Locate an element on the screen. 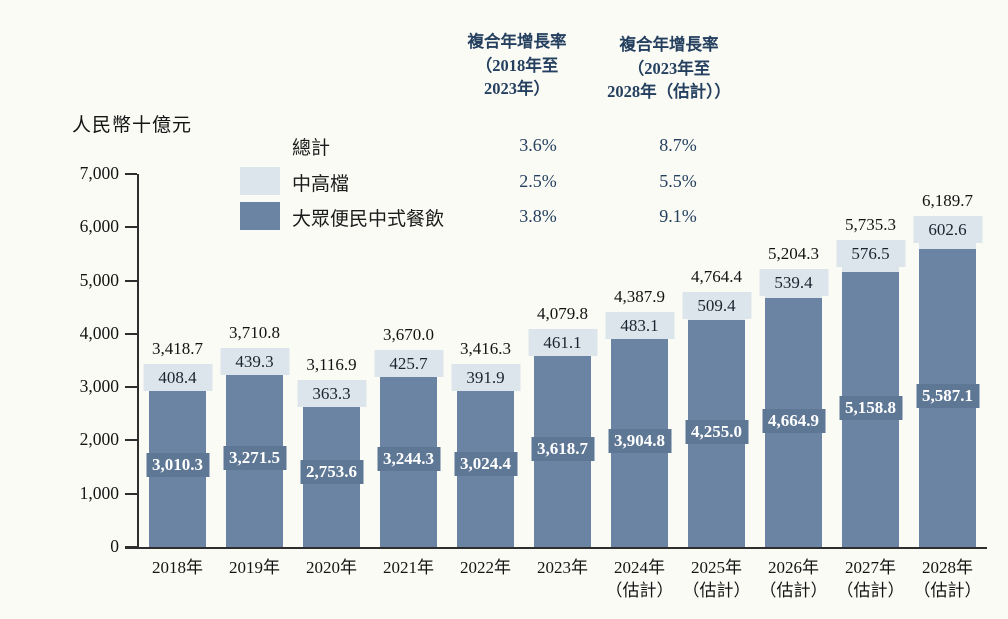 The image size is (1008, 619). bar-midhigh-value-badge: 425.7 is located at coordinates (408, 364).